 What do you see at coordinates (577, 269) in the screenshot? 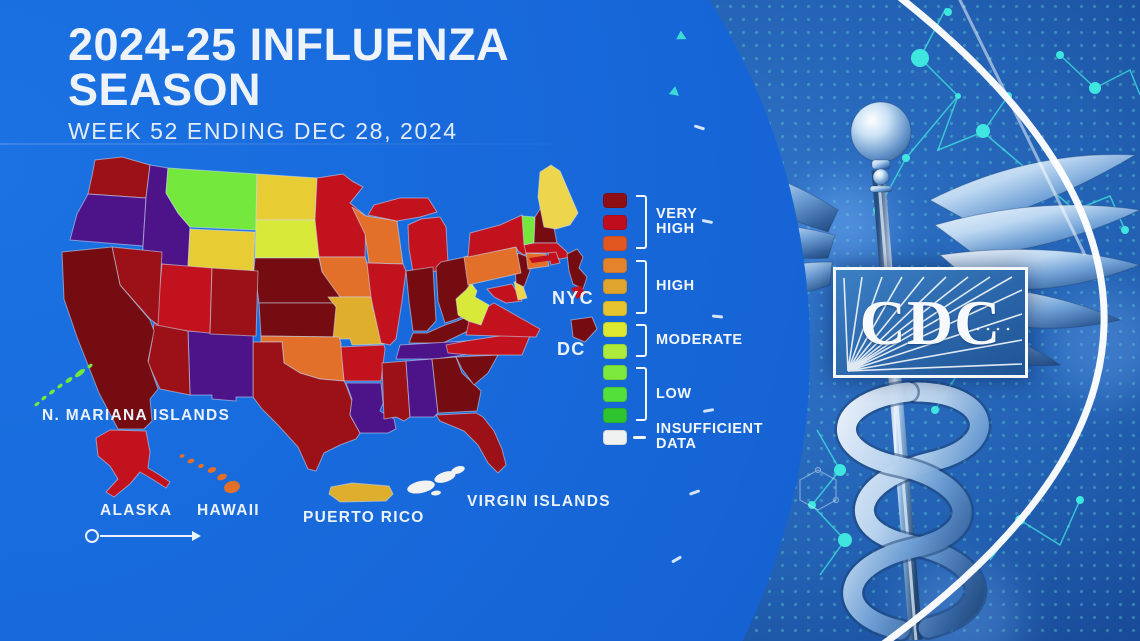
I see `state-nyc` at bounding box center [577, 269].